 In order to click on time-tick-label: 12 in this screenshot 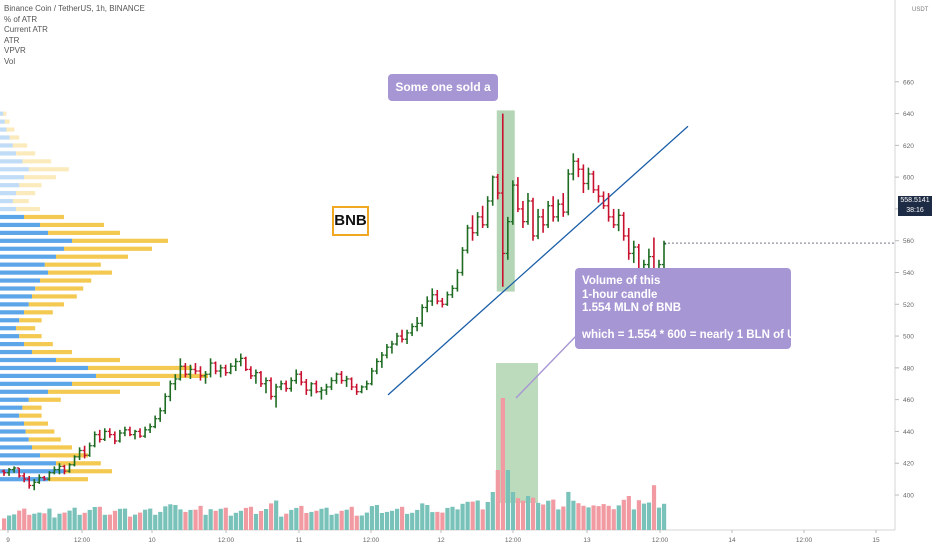, I will do `click(441, 540)`.